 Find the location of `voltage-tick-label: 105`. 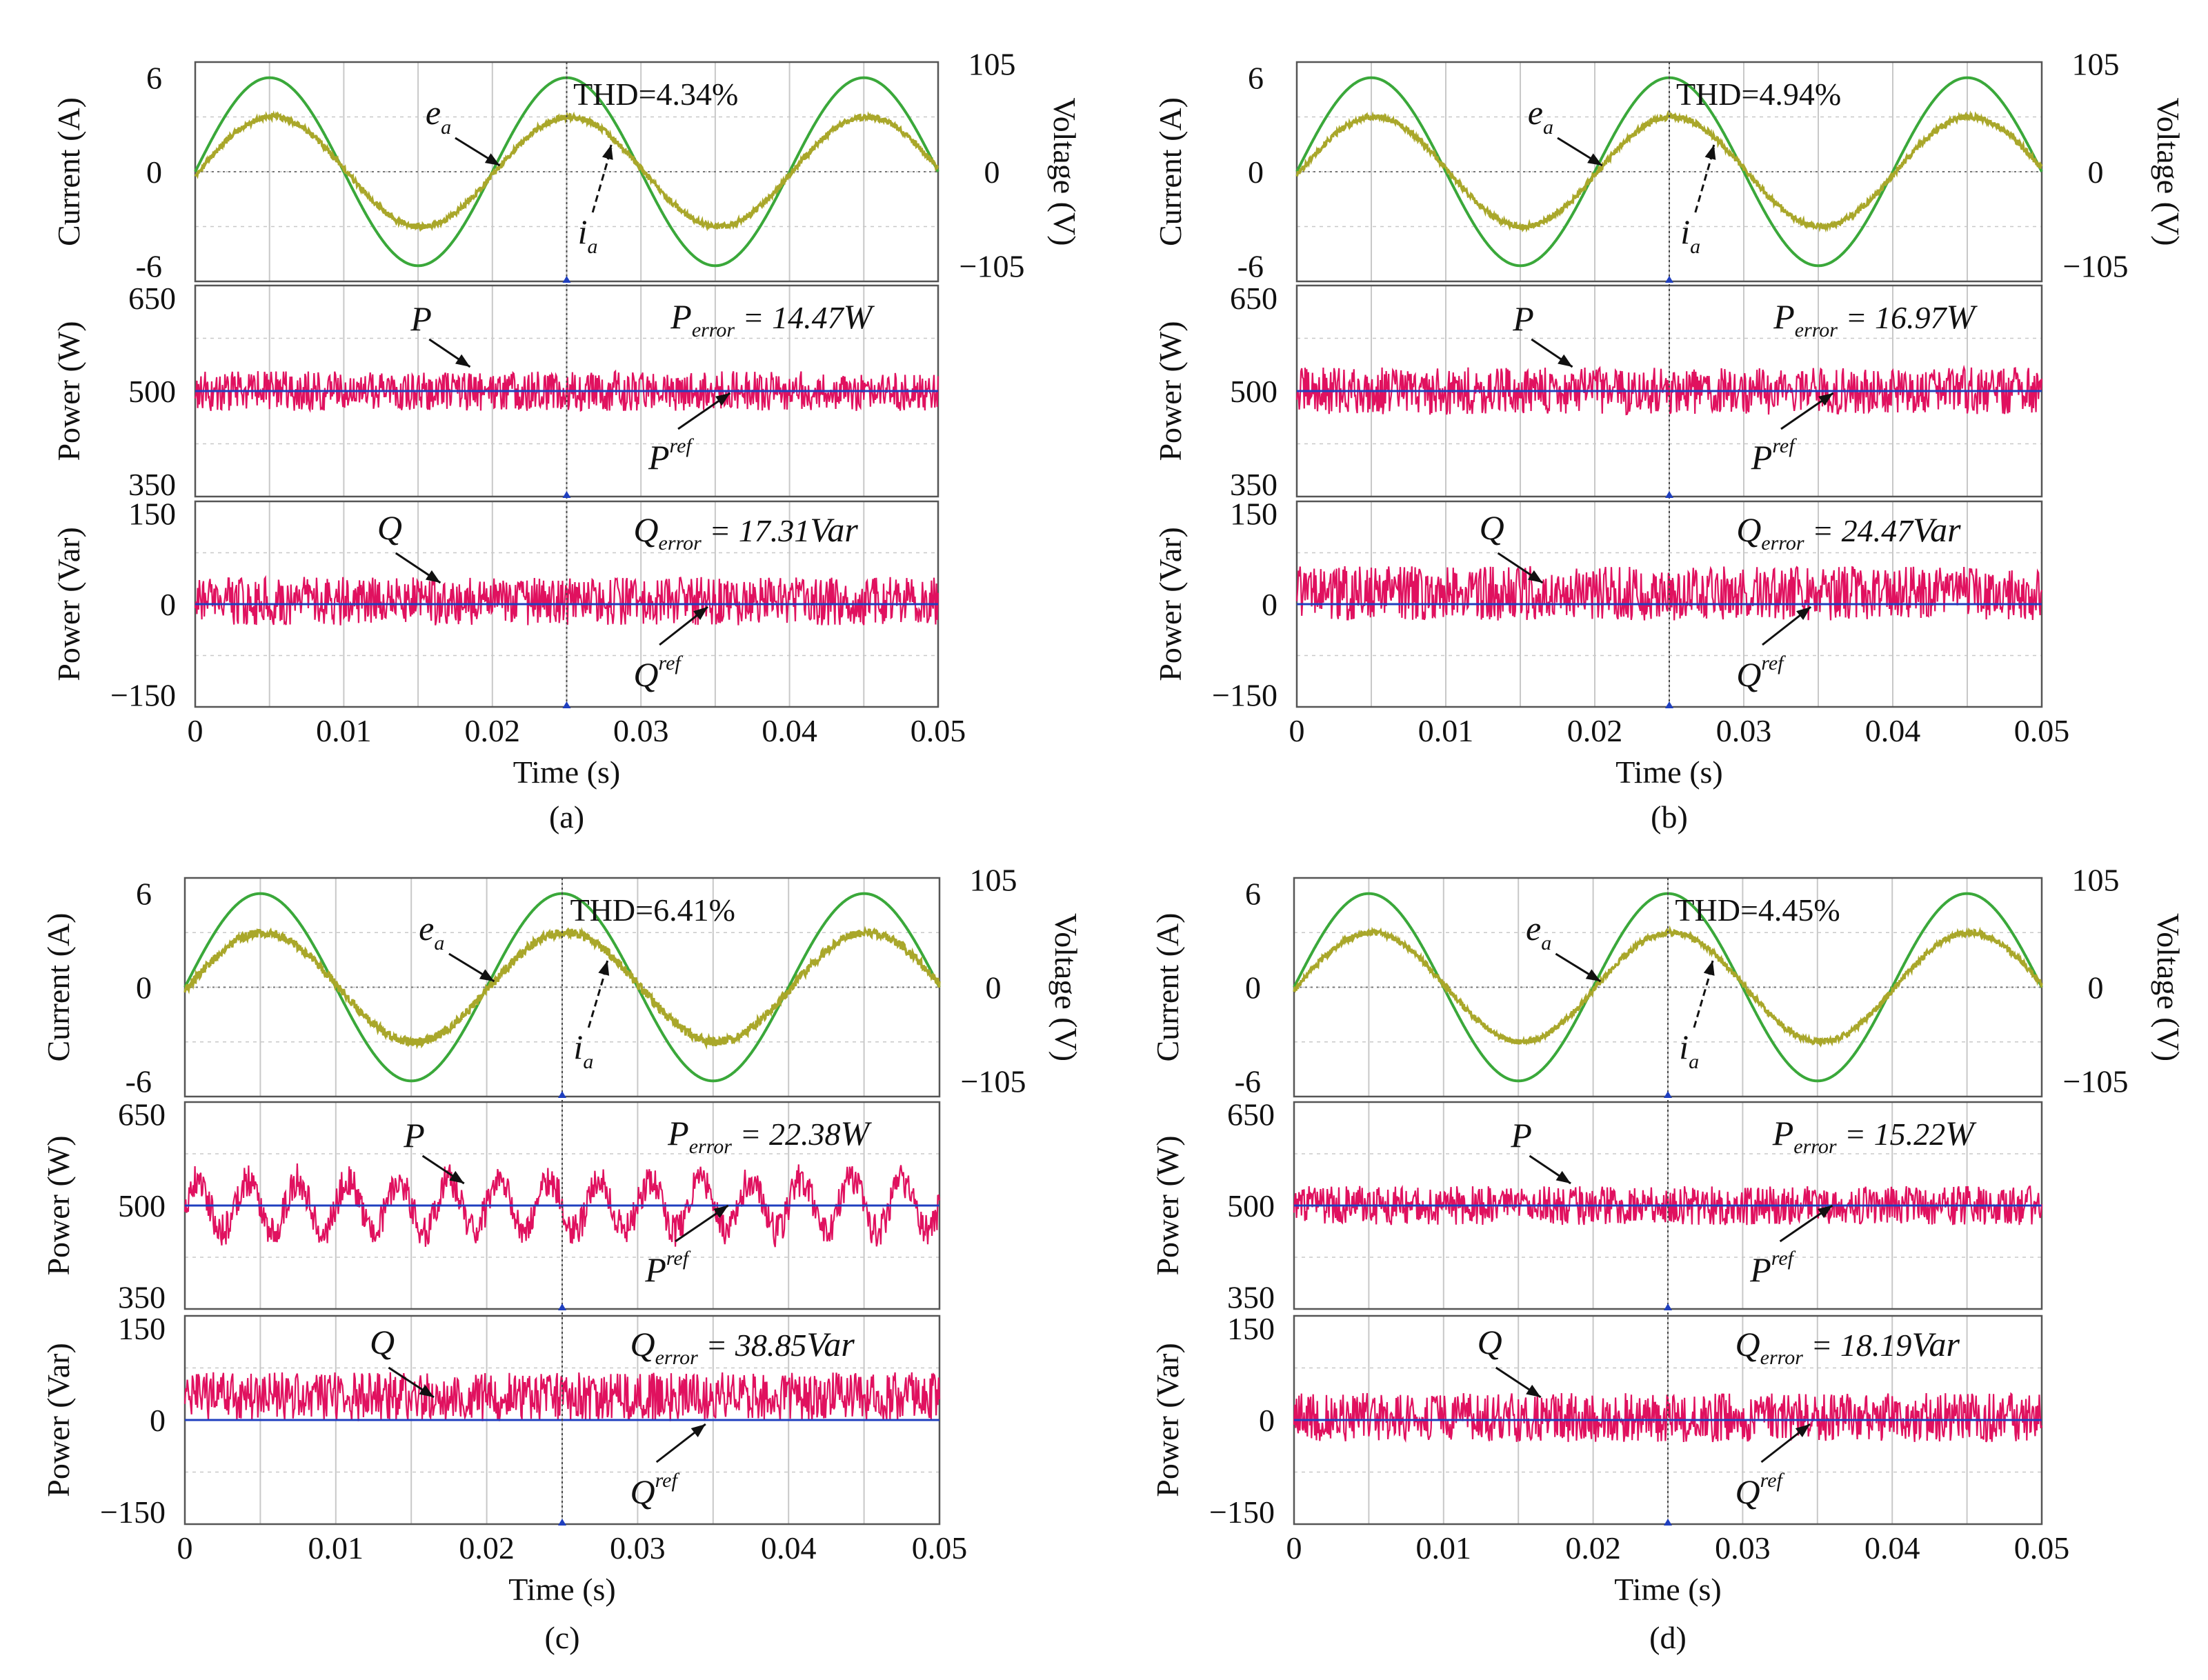

voltage-tick-label: 105 is located at coordinates (992, 64).